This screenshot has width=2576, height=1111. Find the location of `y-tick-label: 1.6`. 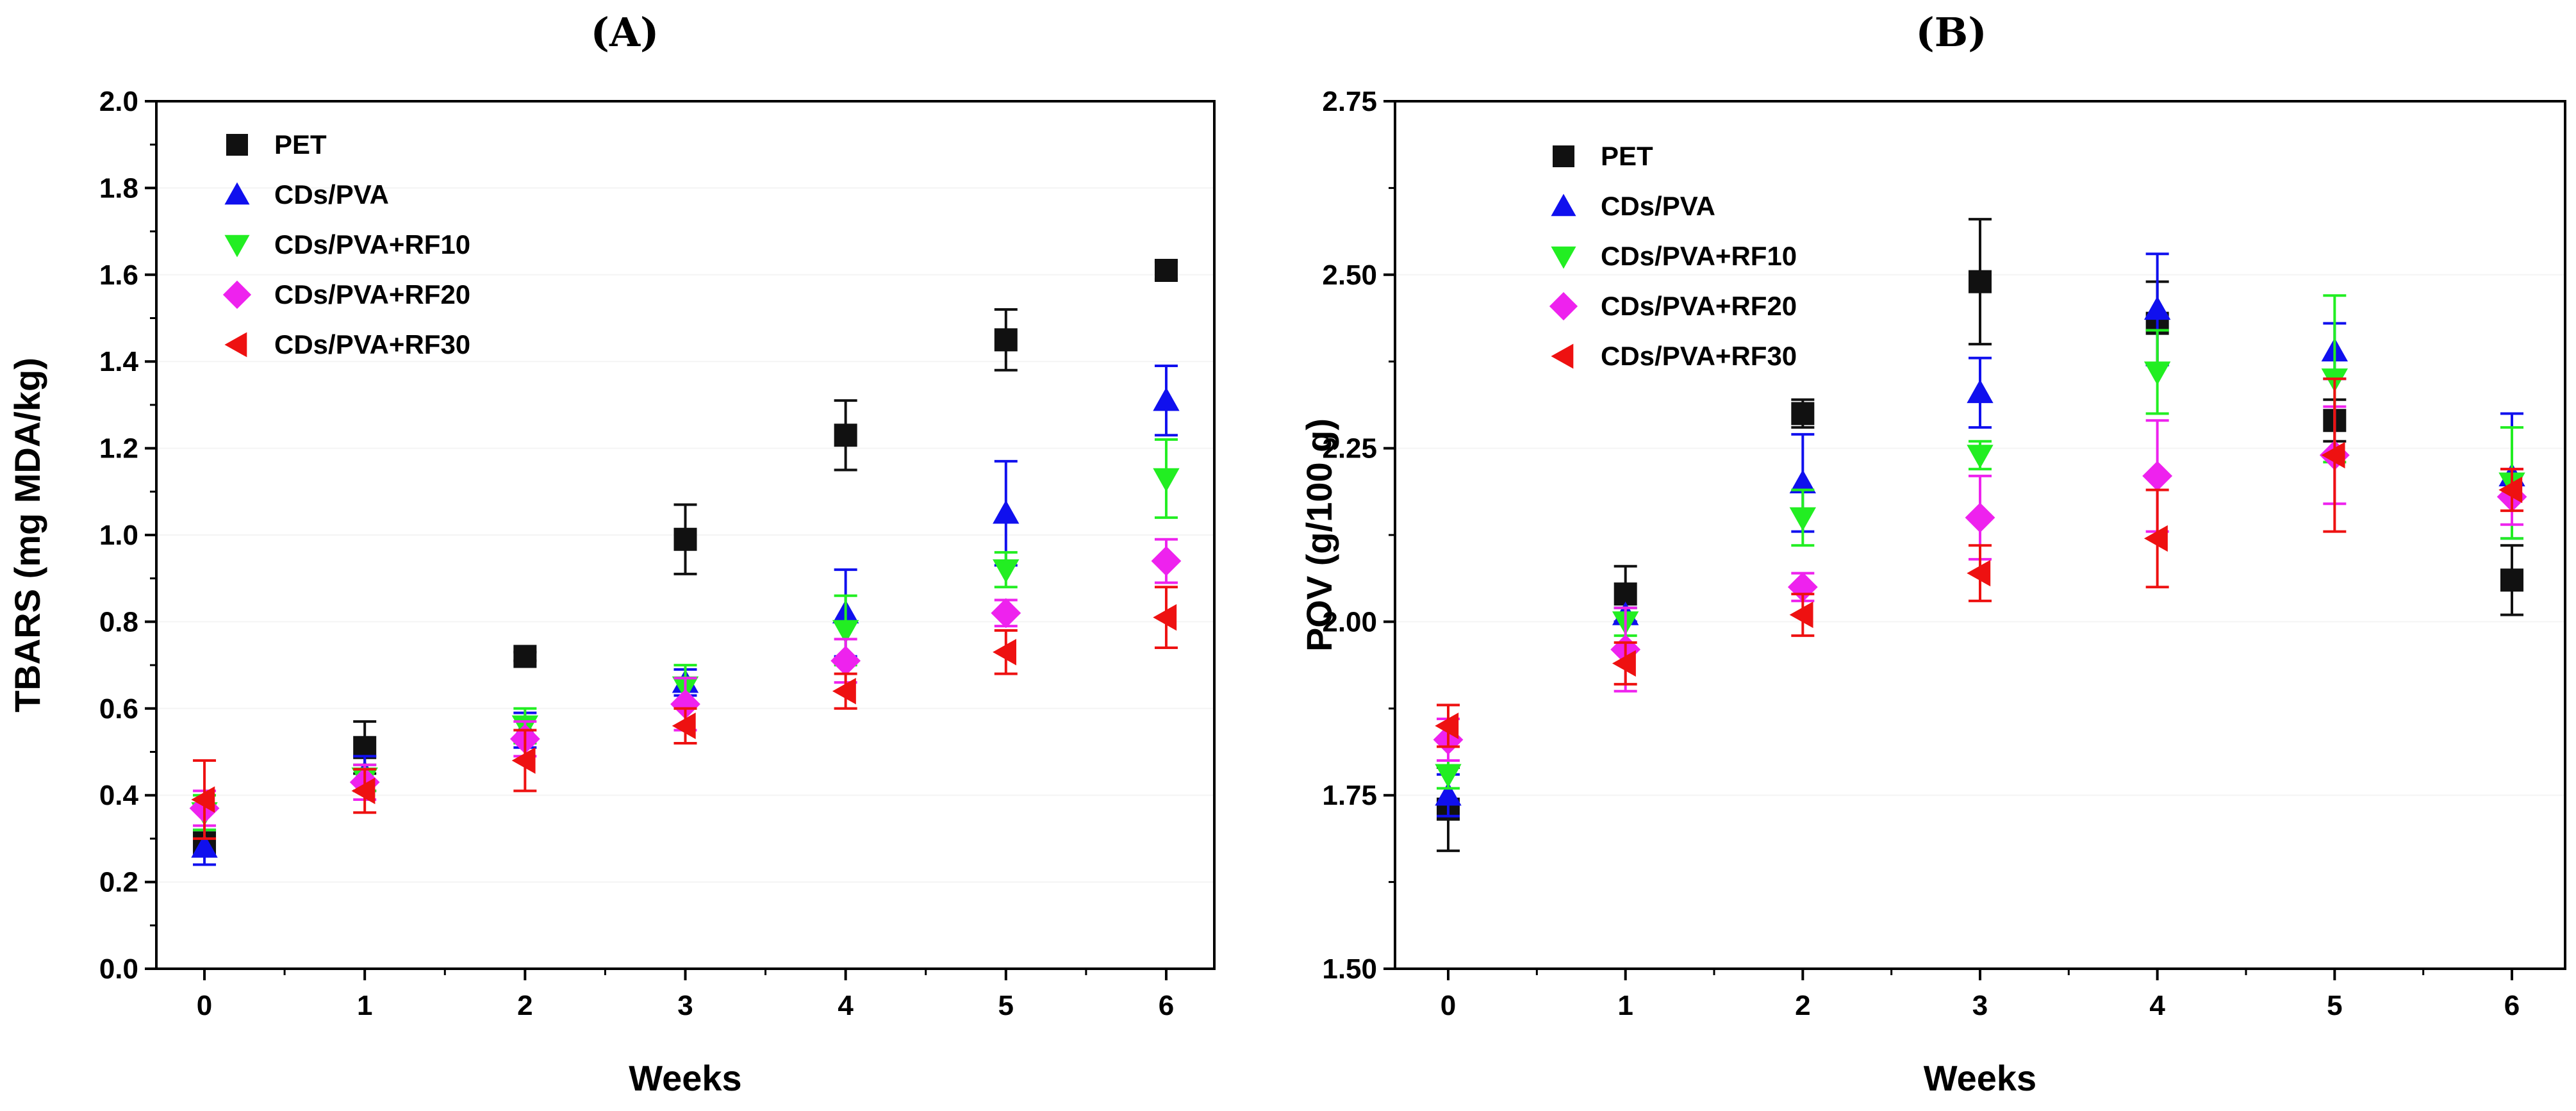

y-tick-label: 1.6 is located at coordinates (118, 275).